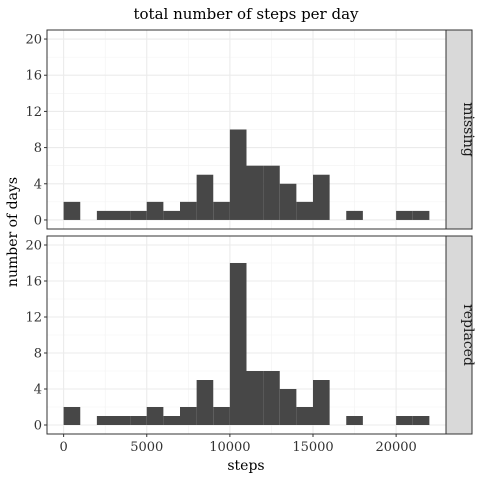 This screenshot has height=480, width=480. Describe the element at coordinates (245, 466) in the screenshot. I see `x-axis-title: steps` at that location.